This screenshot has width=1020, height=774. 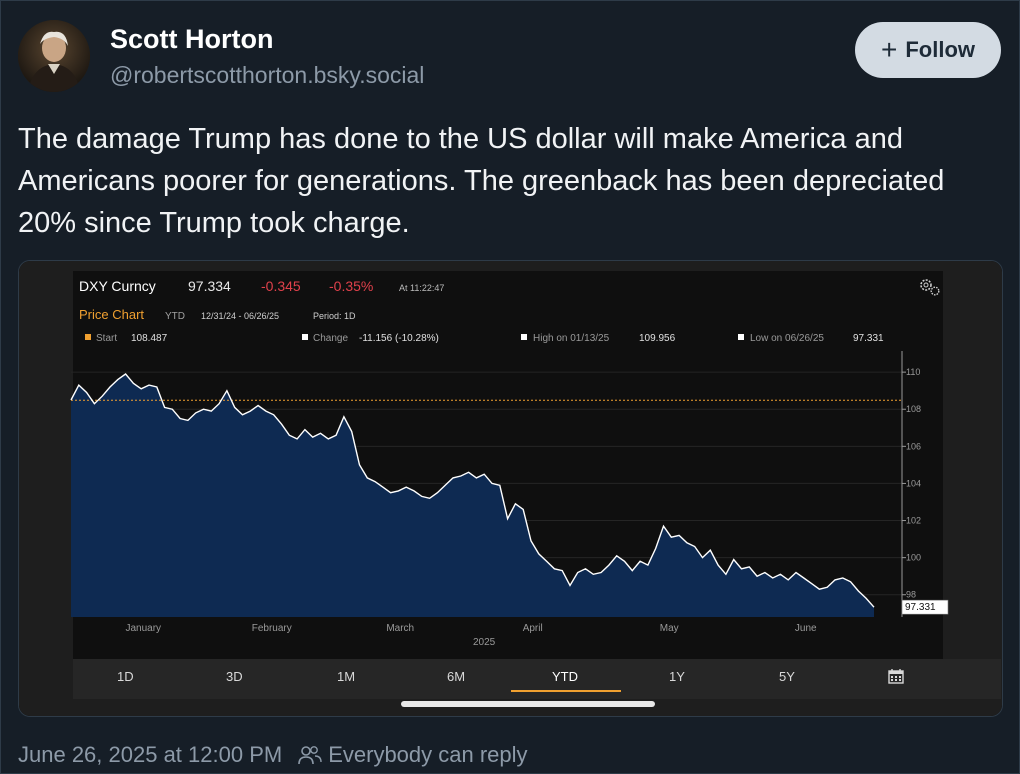 I want to click on x-tick-label: January, so click(x=143, y=628).